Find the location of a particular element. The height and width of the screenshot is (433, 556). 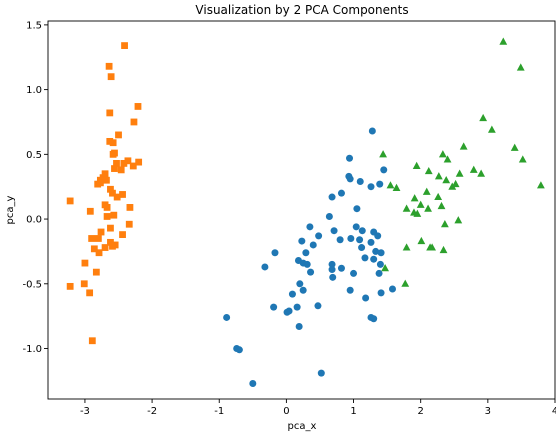

y-tick-label: 1.5 is located at coordinates (34, 25).